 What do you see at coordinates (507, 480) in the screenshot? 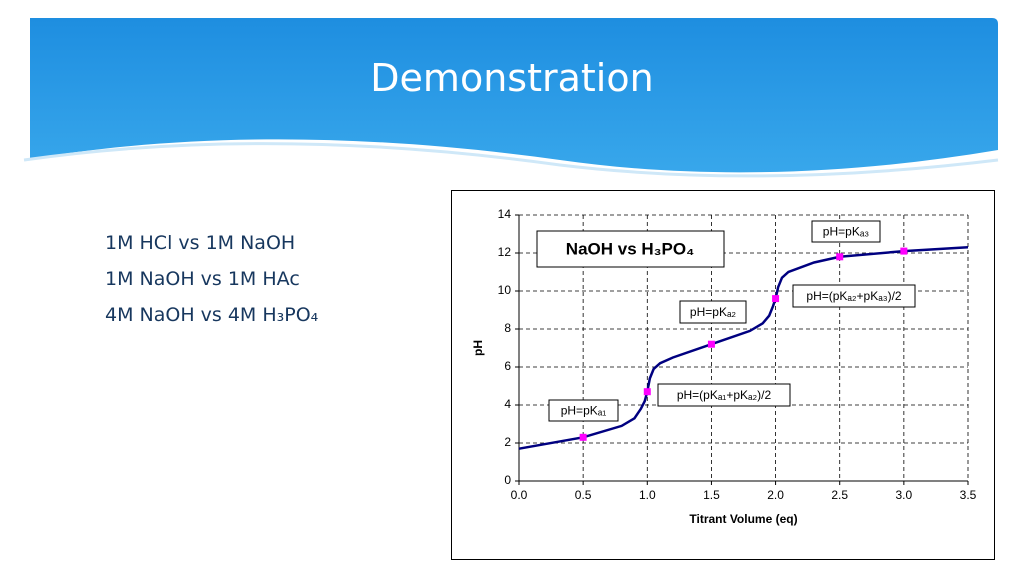
I see `y-tick-label: 0` at bounding box center [507, 480].